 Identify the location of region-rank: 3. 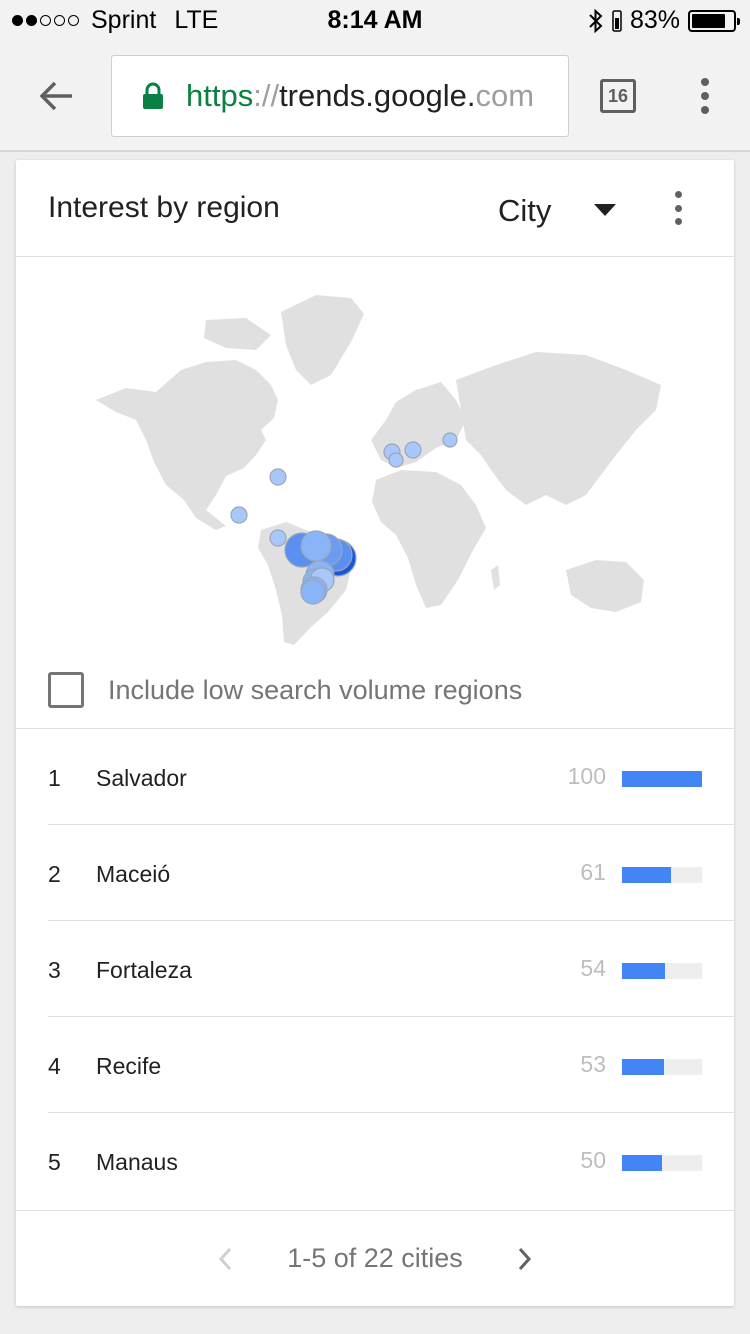
(54, 970).